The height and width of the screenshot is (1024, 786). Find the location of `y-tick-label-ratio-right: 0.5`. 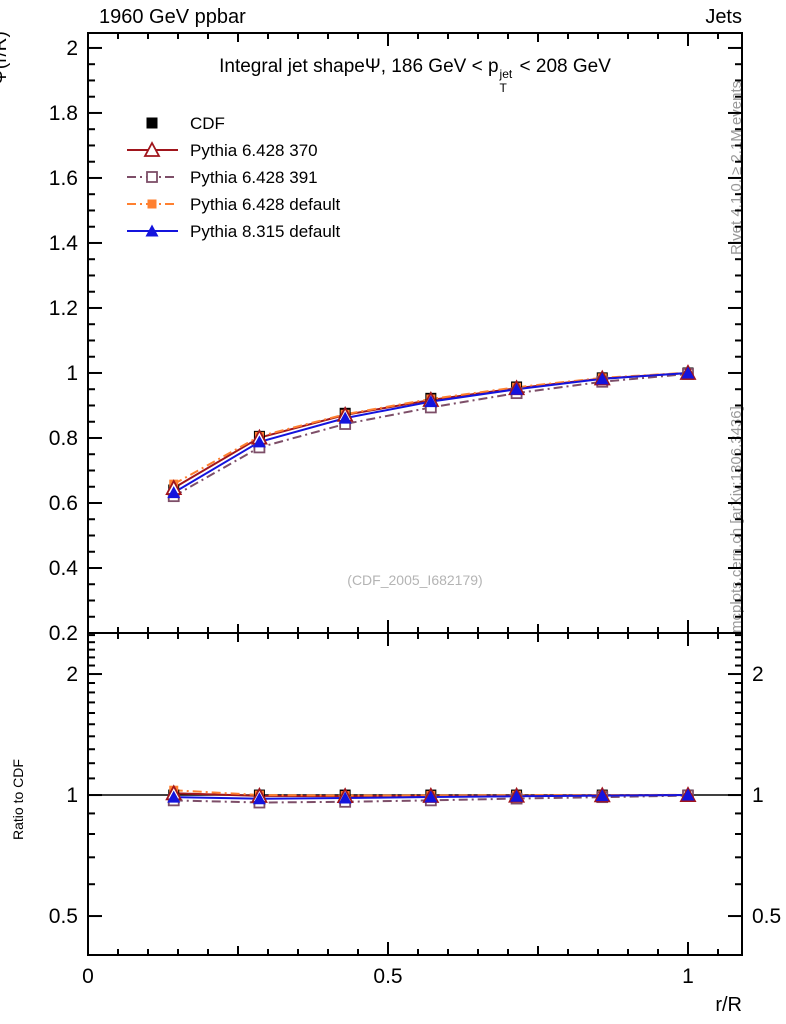

y-tick-label-ratio-right: 0.5 is located at coordinates (766, 916).